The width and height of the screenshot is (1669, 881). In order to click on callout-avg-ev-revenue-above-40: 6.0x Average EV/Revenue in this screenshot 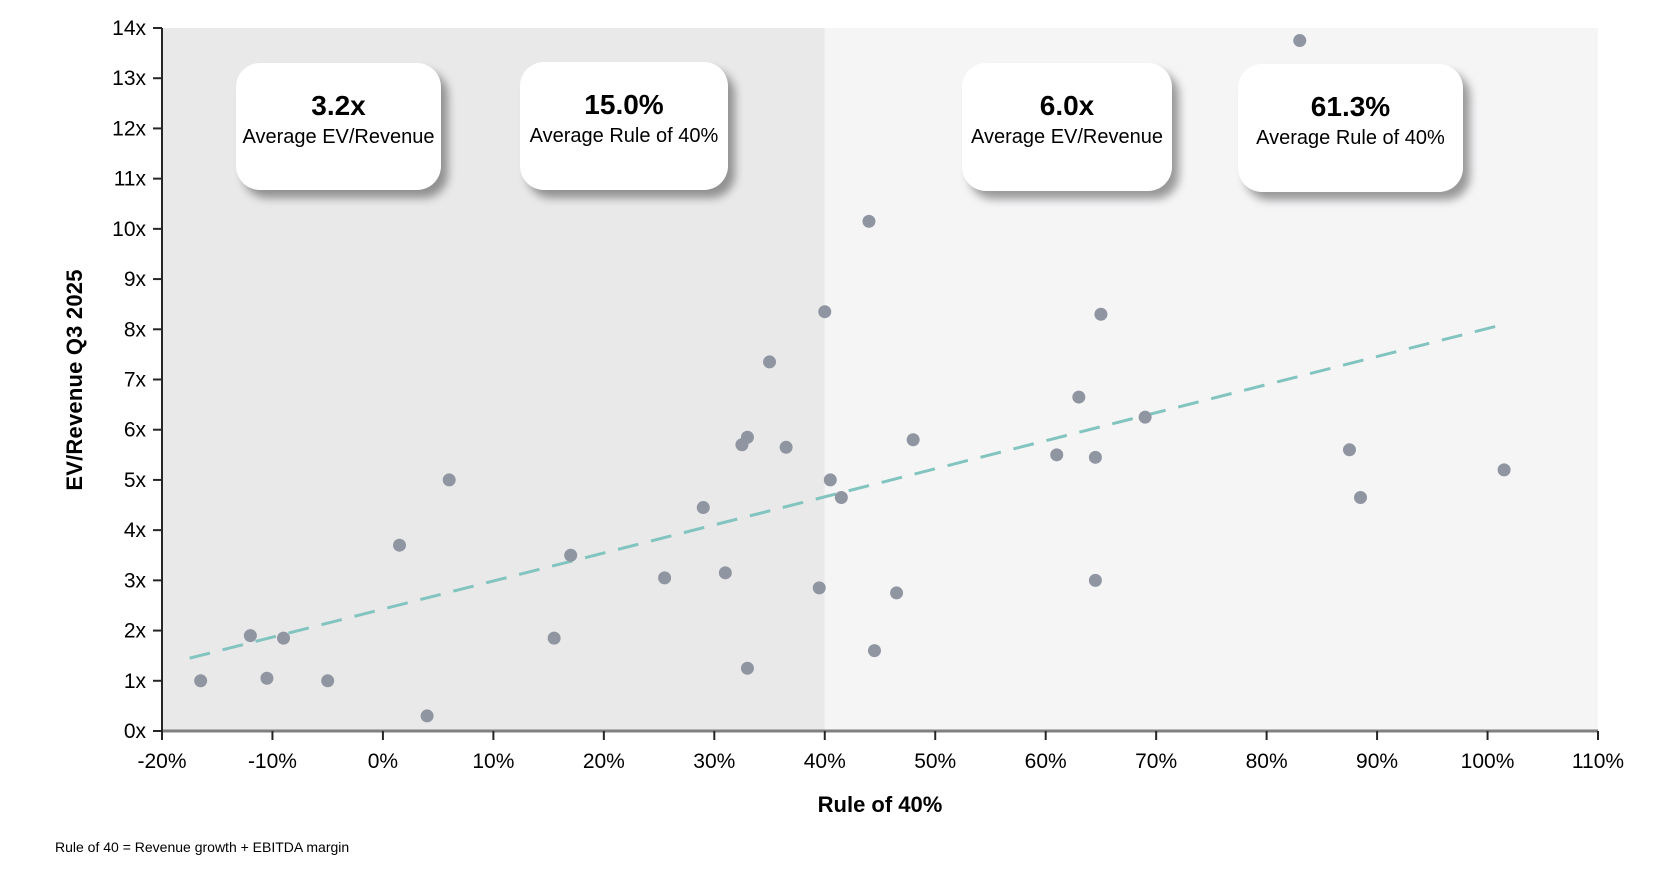, I will do `click(1067, 127)`.